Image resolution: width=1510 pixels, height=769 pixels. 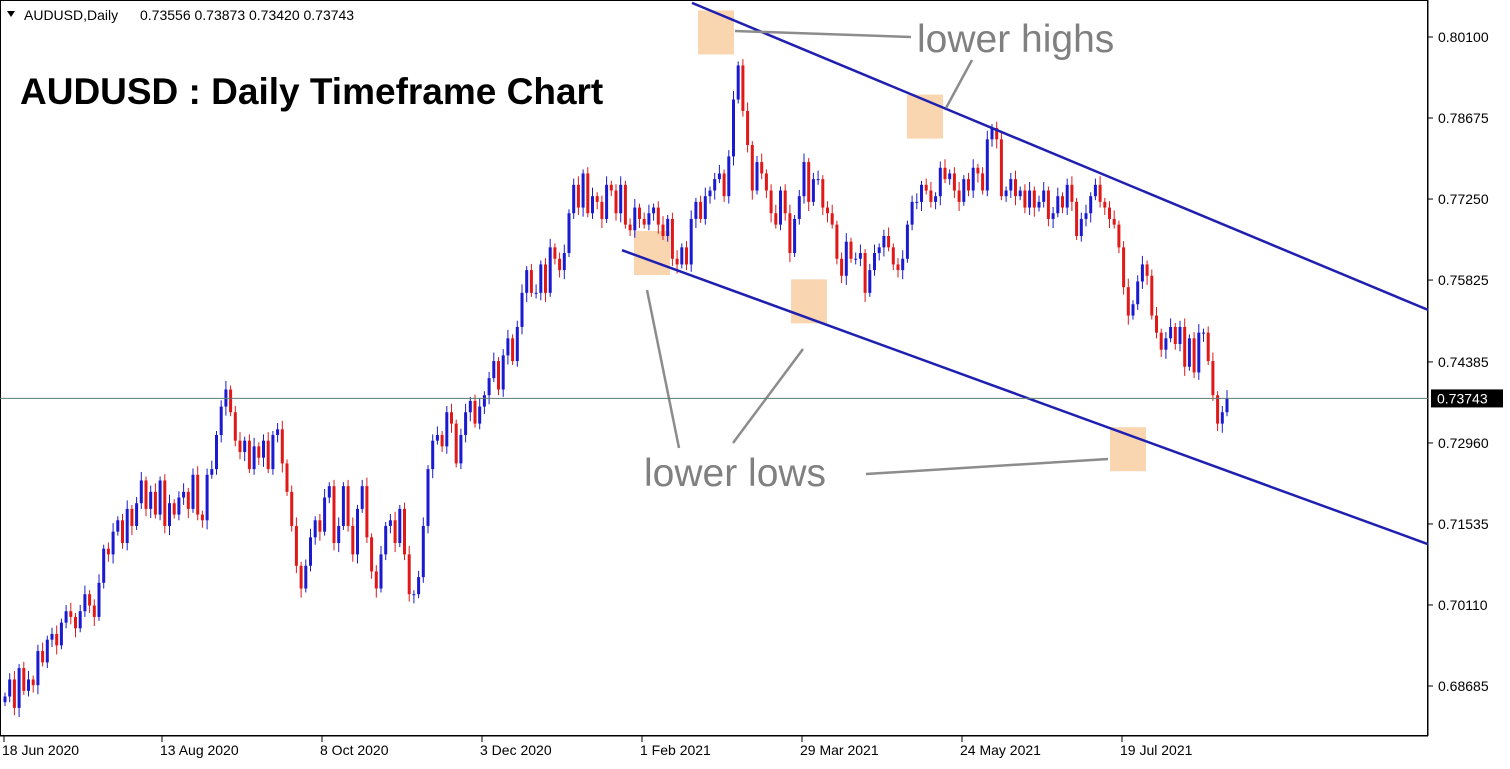 What do you see at coordinates (247, 15) in the screenshot?
I see `ohlc-values: 0.73556 0.73873 0.73420 0.73743` at bounding box center [247, 15].